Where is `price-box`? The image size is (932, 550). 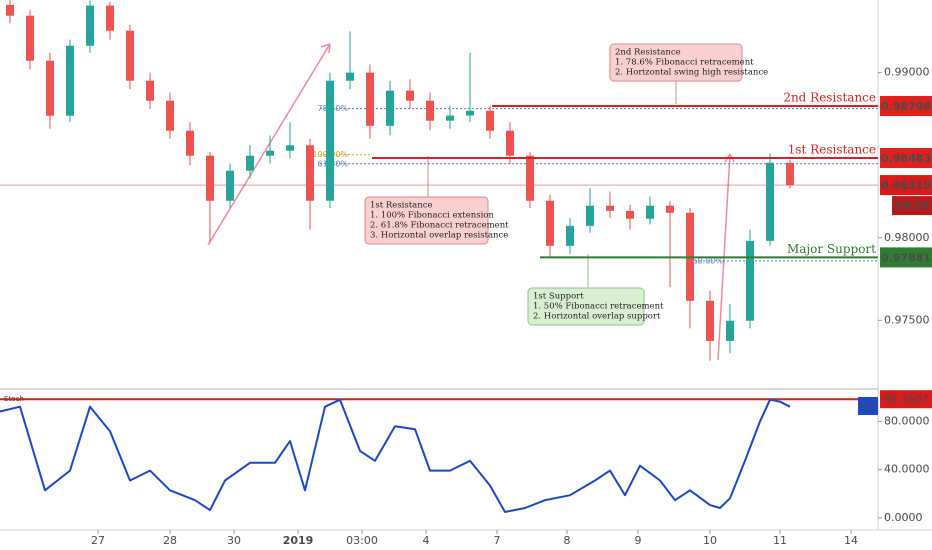
price-box is located at coordinates (906, 185).